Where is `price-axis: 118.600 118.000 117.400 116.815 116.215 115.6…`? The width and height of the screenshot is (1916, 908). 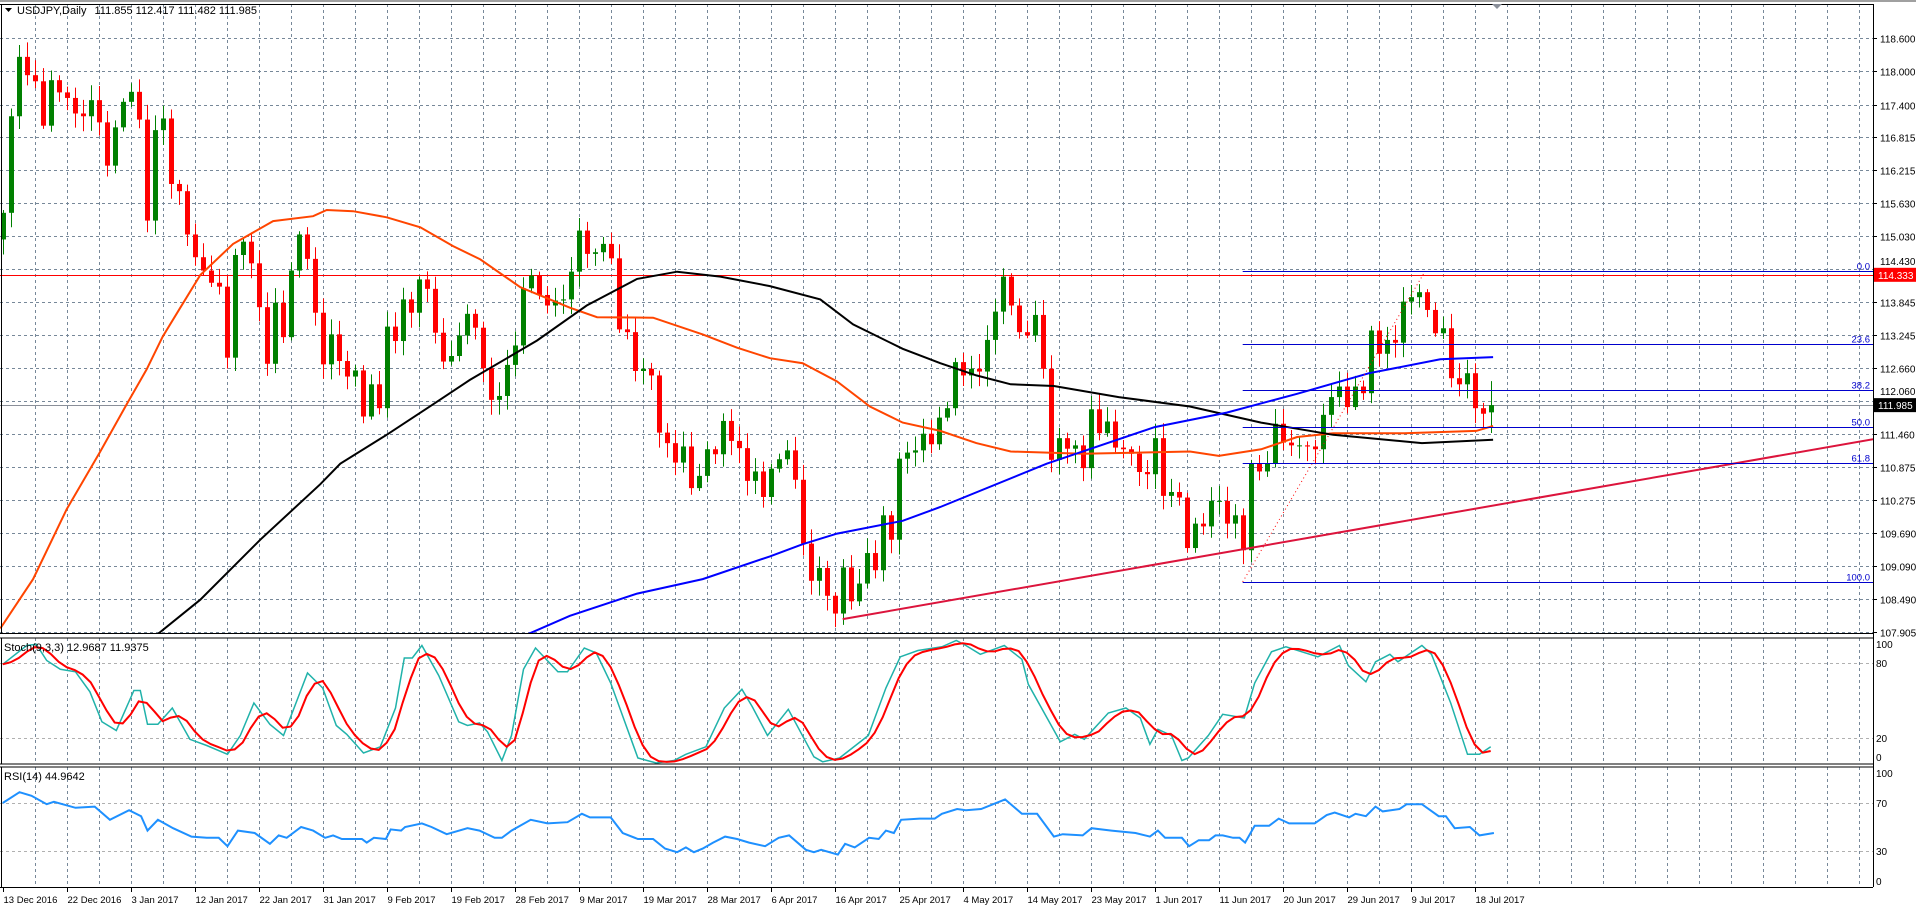 price-axis: 118.600 118.000 117.400 116.815 116.215 115.6… is located at coordinates (1894, 462).